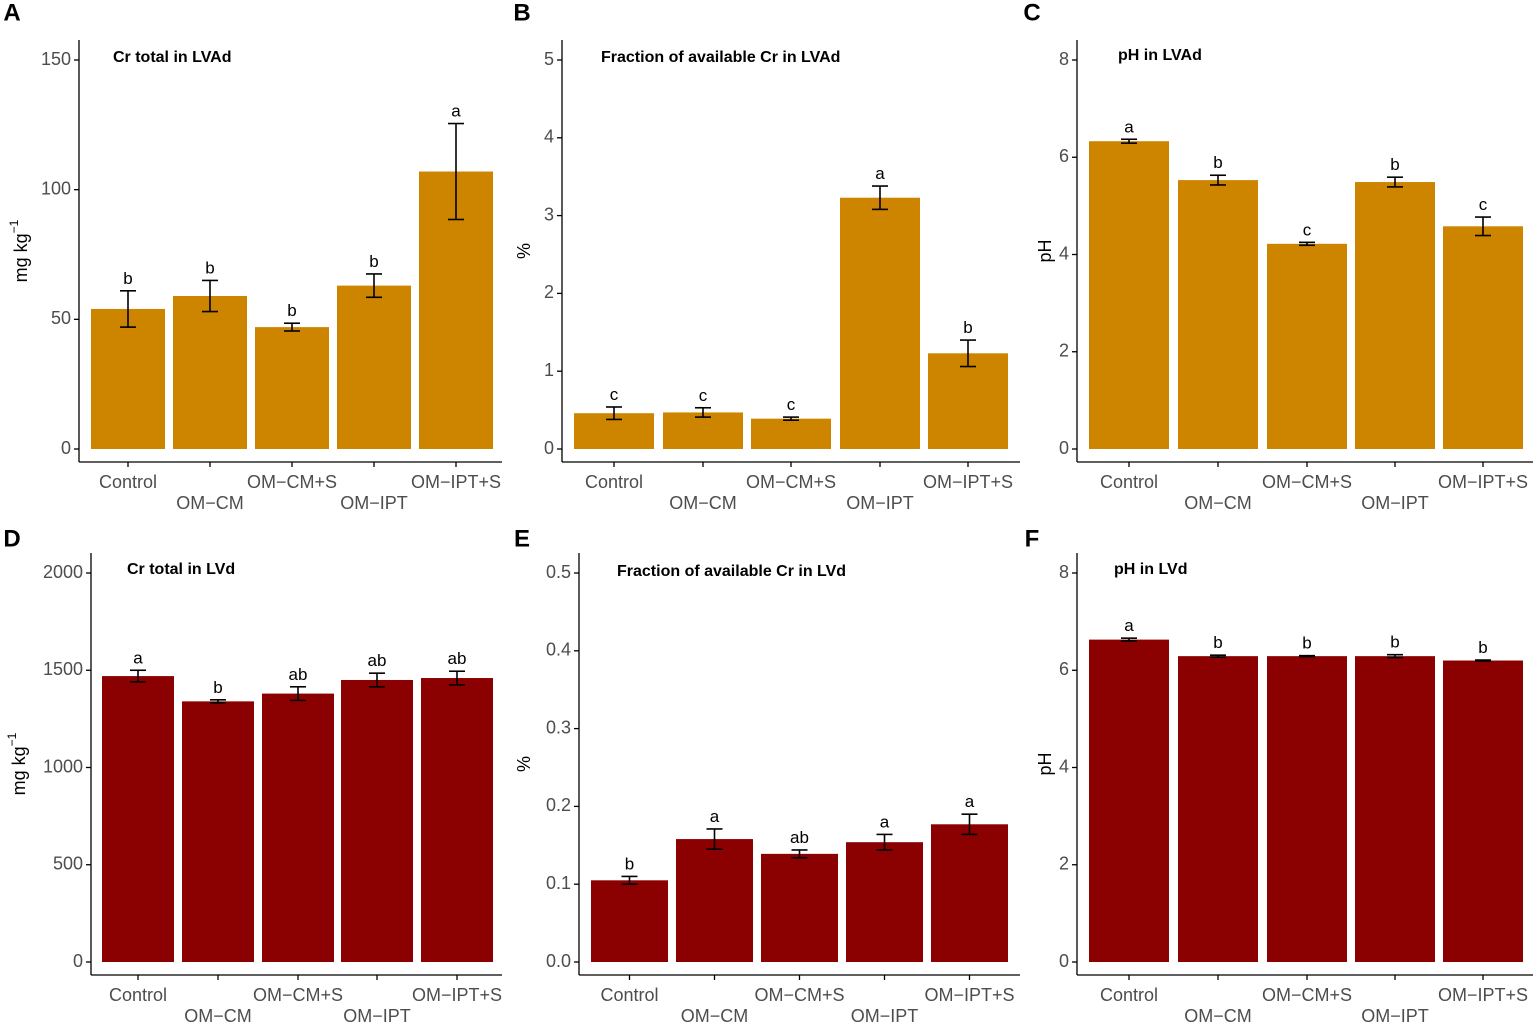 The height and width of the screenshot is (1025, 1537). I want to click on panel-tag: D, so click(11, 538).